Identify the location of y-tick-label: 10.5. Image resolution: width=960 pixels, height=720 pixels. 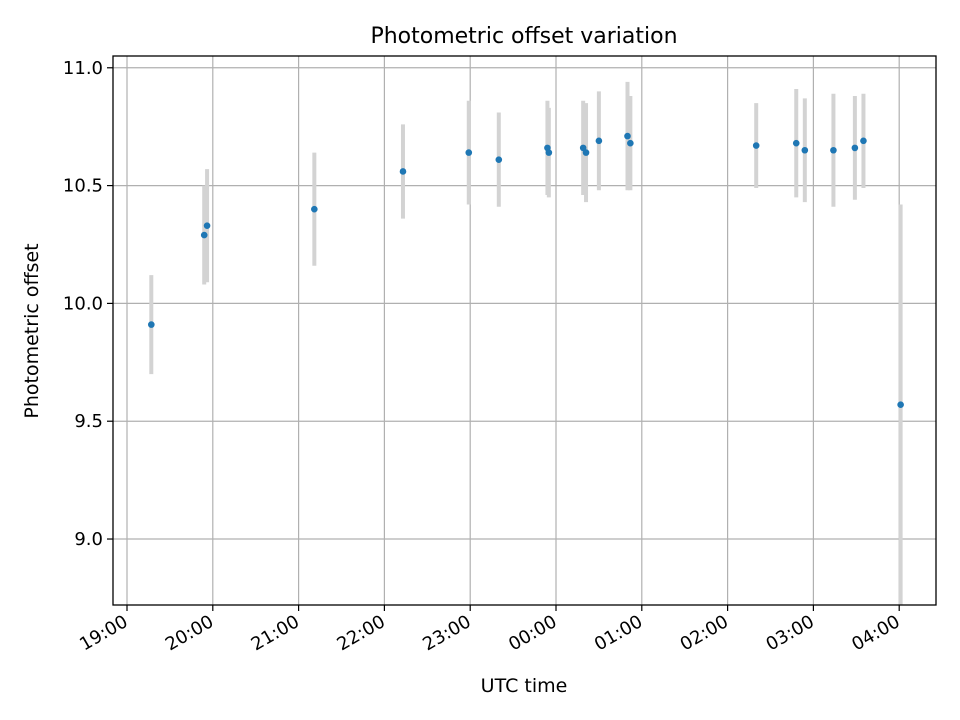
(83, 186).